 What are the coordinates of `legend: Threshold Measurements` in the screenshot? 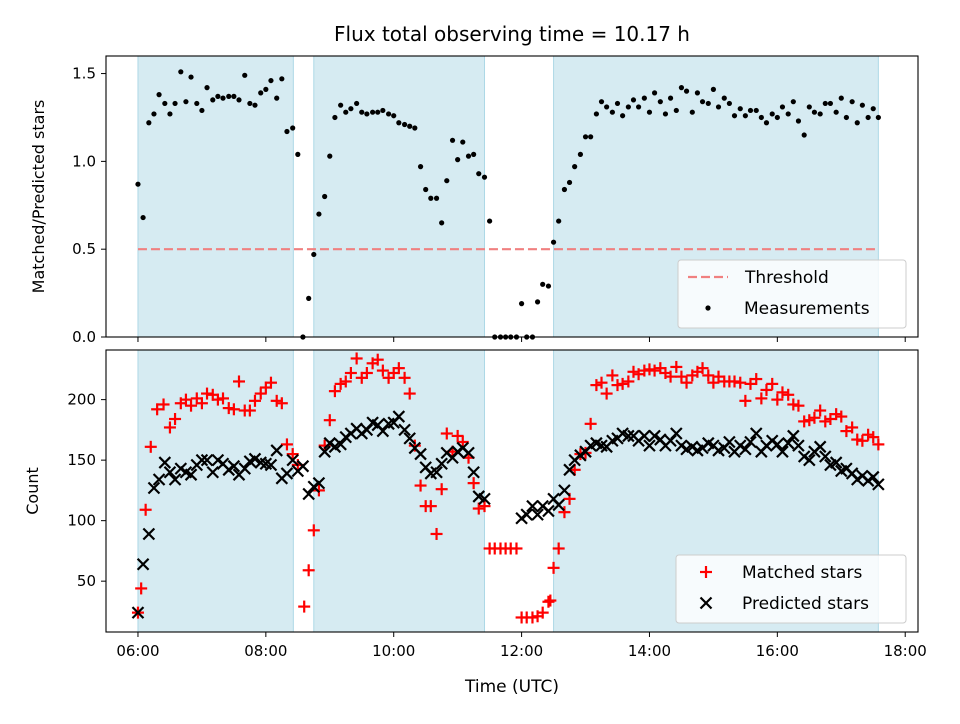 It's located at (792, 294).